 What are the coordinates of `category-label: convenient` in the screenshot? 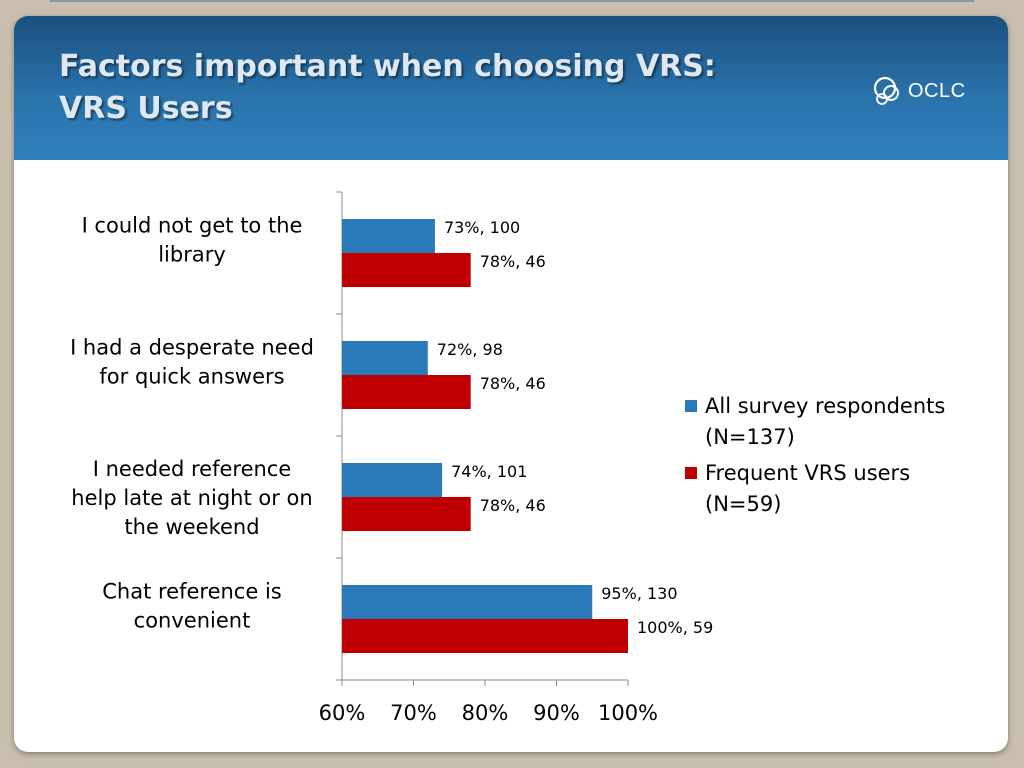 It's located at (192, 621).